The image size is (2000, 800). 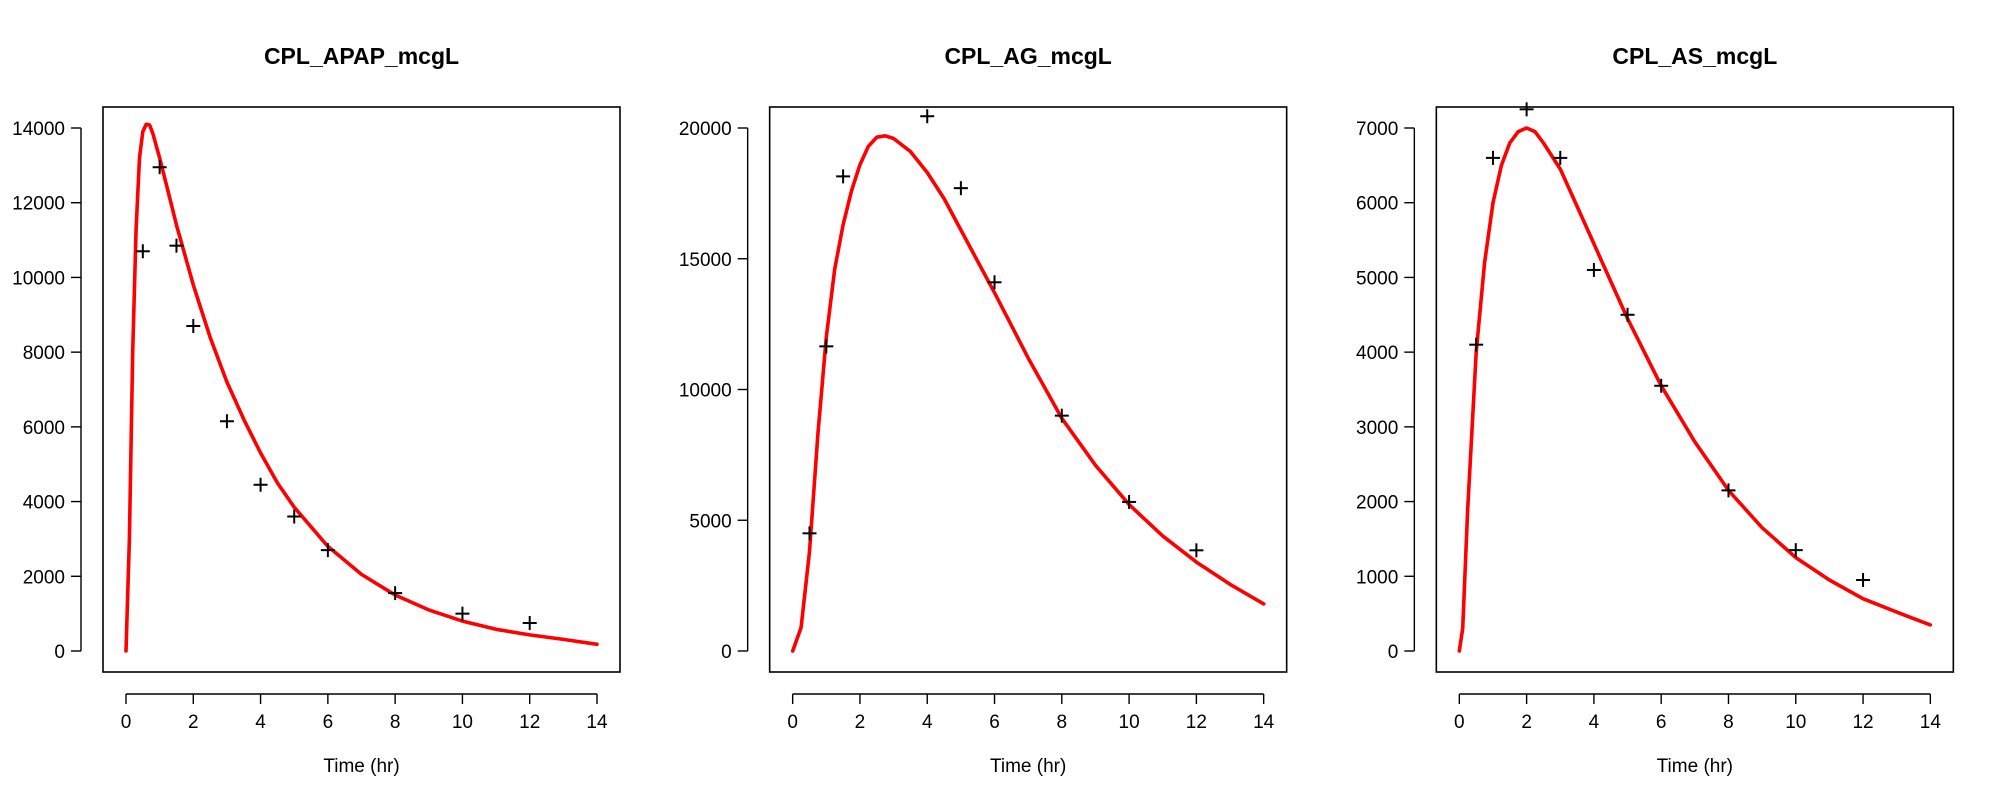 I want to click on y-tick-label: 12000, so click(x=38, y=204).